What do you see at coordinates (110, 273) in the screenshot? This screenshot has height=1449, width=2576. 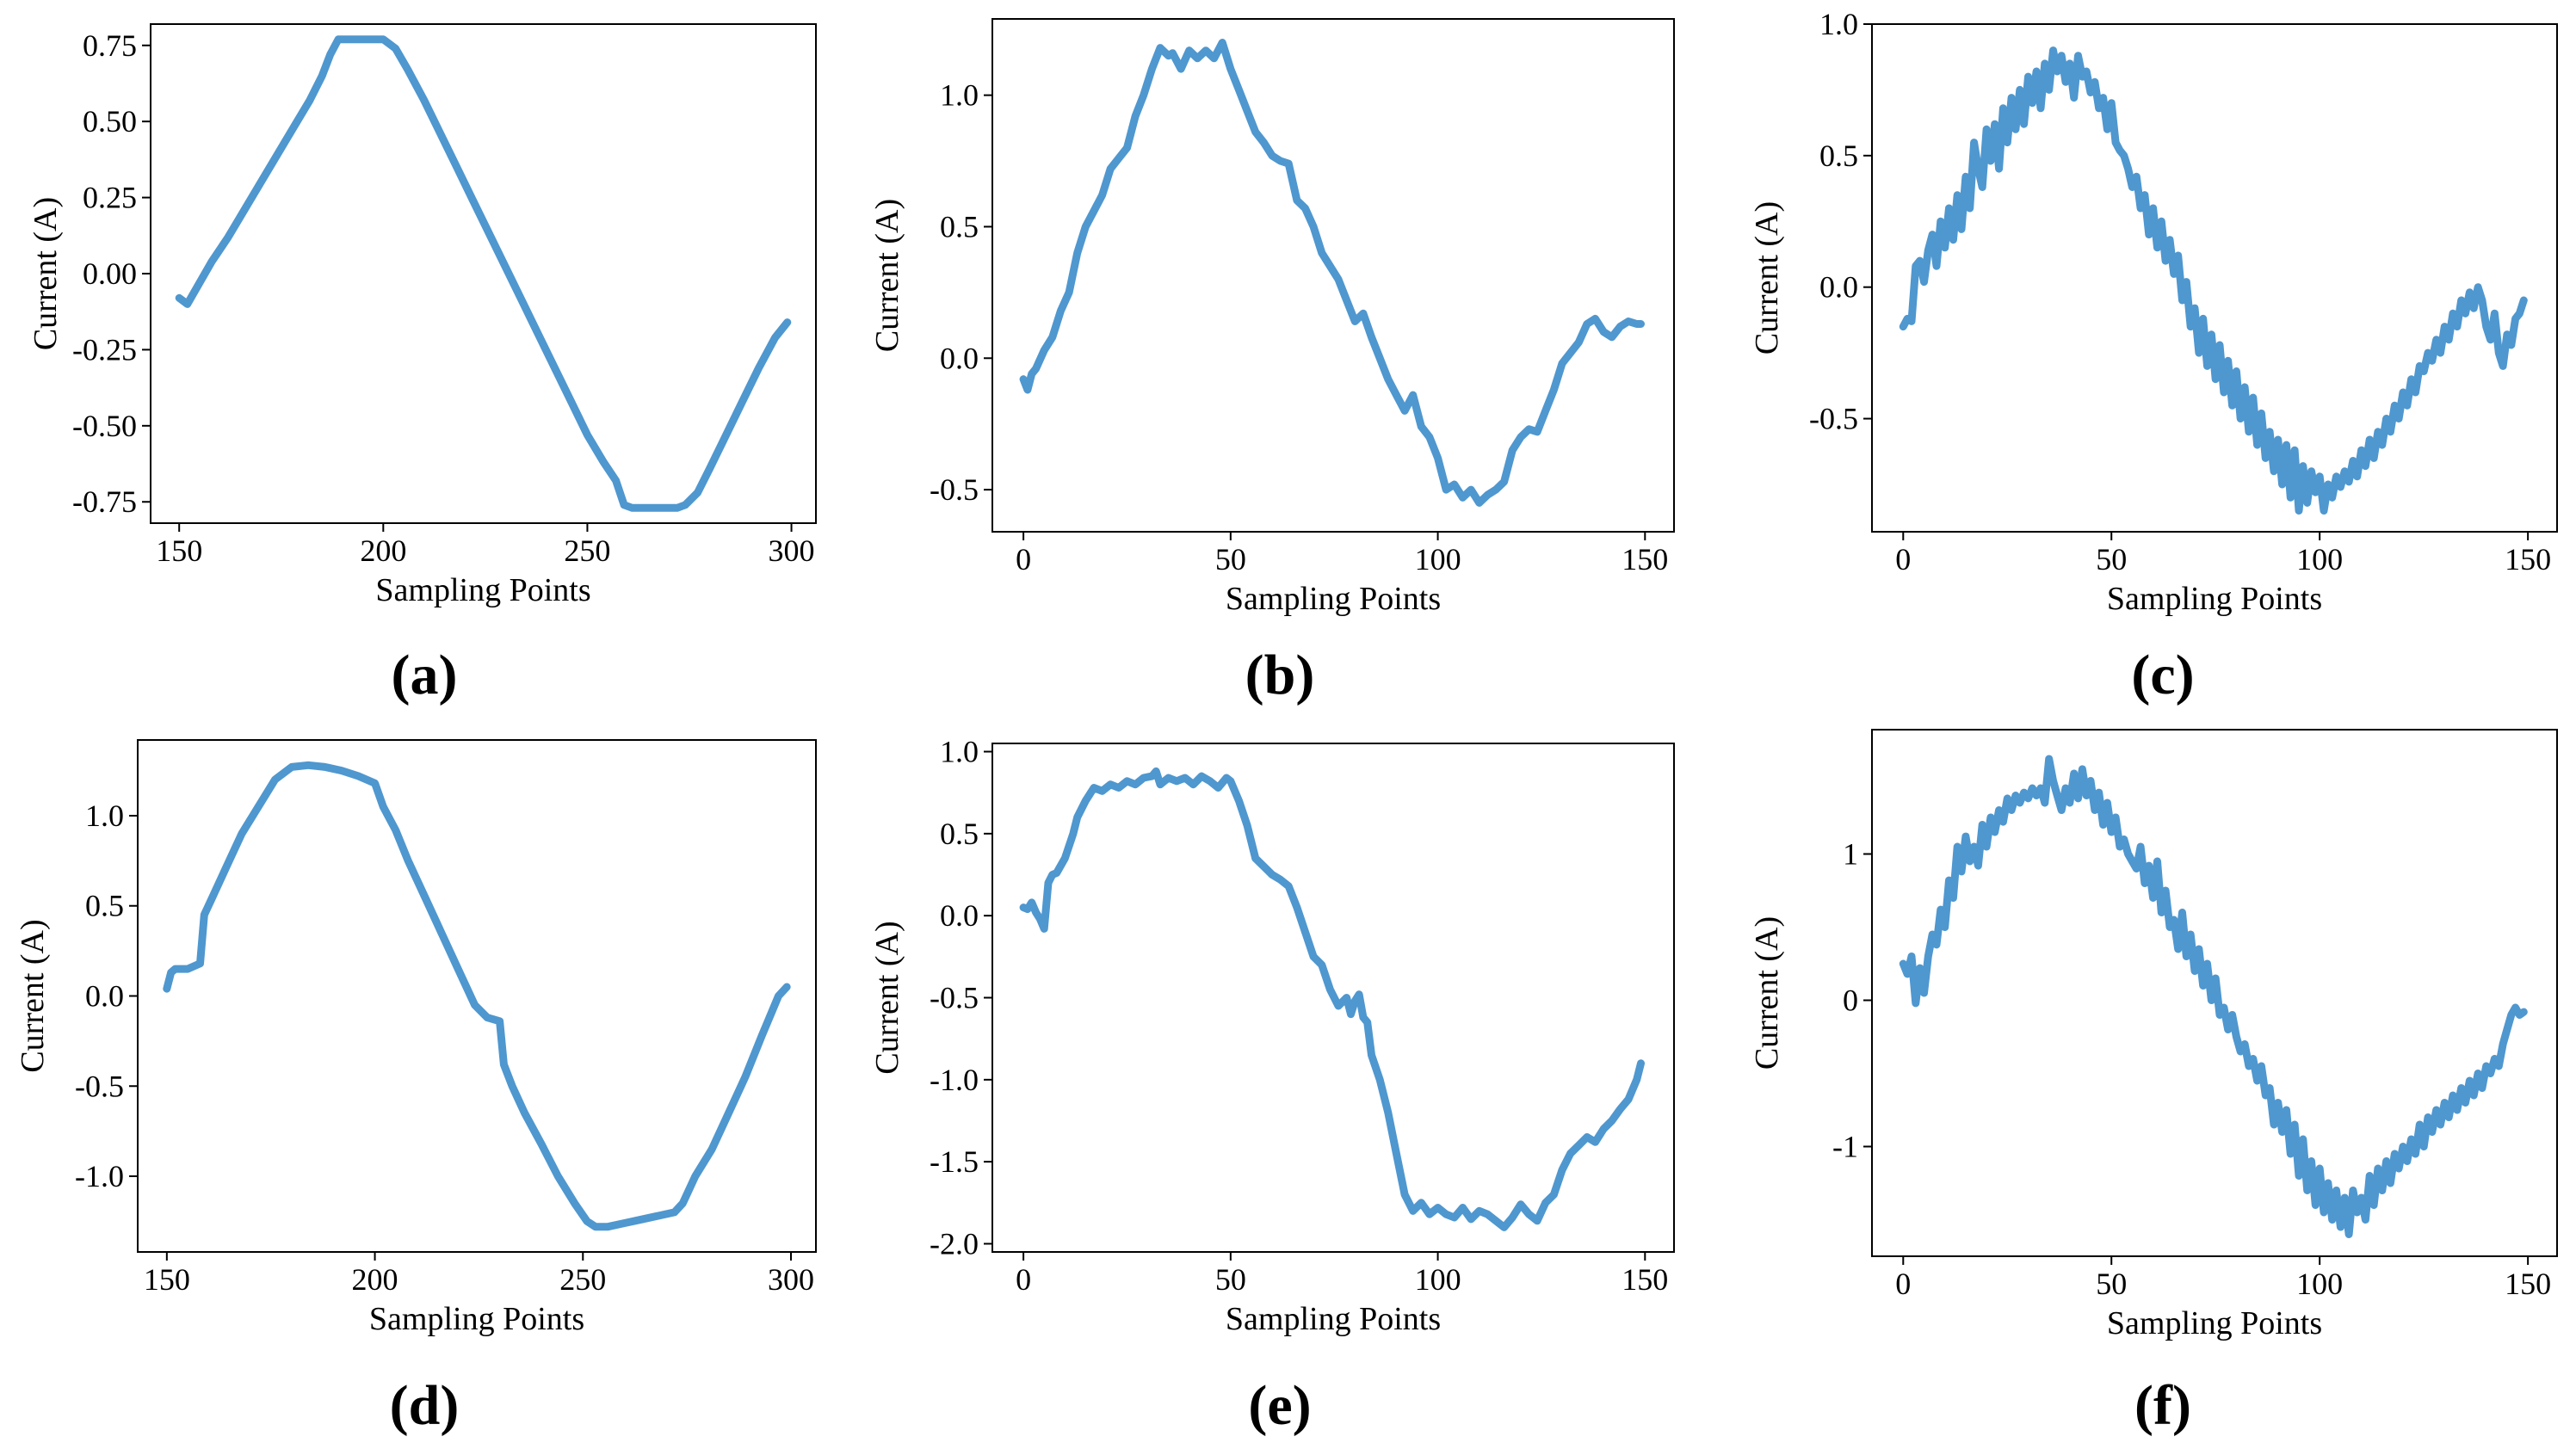 I see `y-tick-label: 0.00` at bounding box center [110, 273].